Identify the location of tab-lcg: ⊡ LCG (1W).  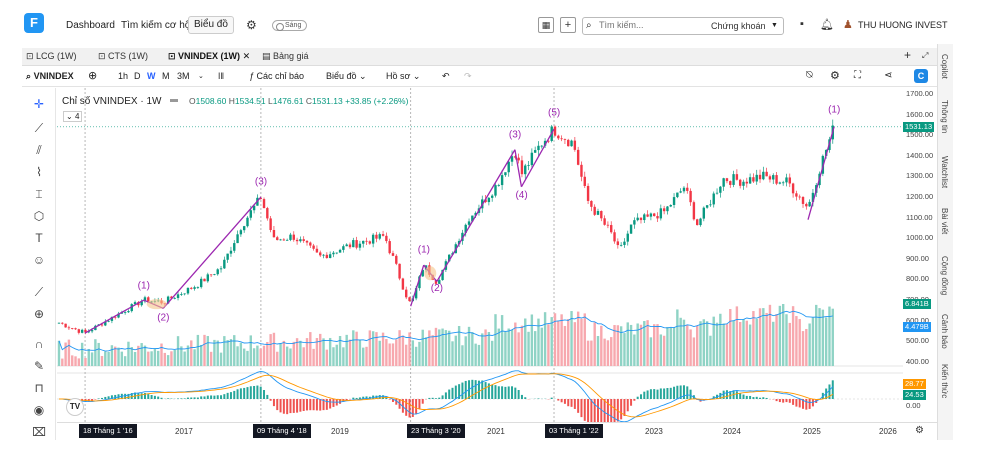
(51, 56).